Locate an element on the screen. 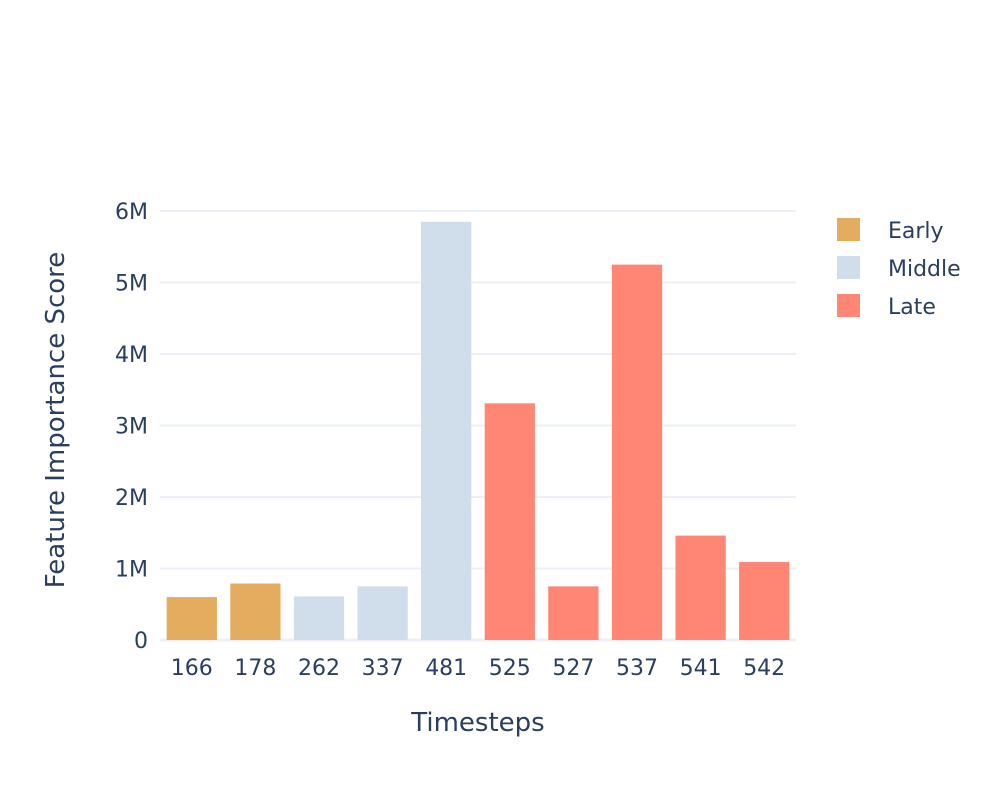 The height and width of the screenshot is (800, 1000). y-tick-label: 3M is located at coordinates (131, 427).